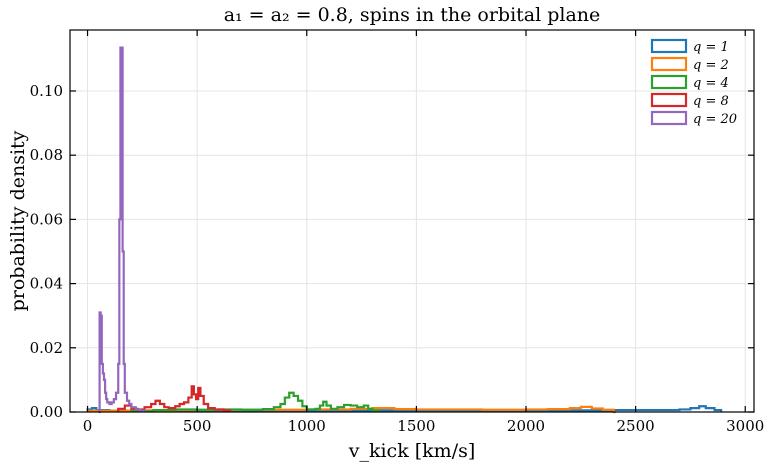  What do you see at coordinates (526, 426) in the screenshot?
I see `x-tick-label: 2000` at bounding box center [526, 426].